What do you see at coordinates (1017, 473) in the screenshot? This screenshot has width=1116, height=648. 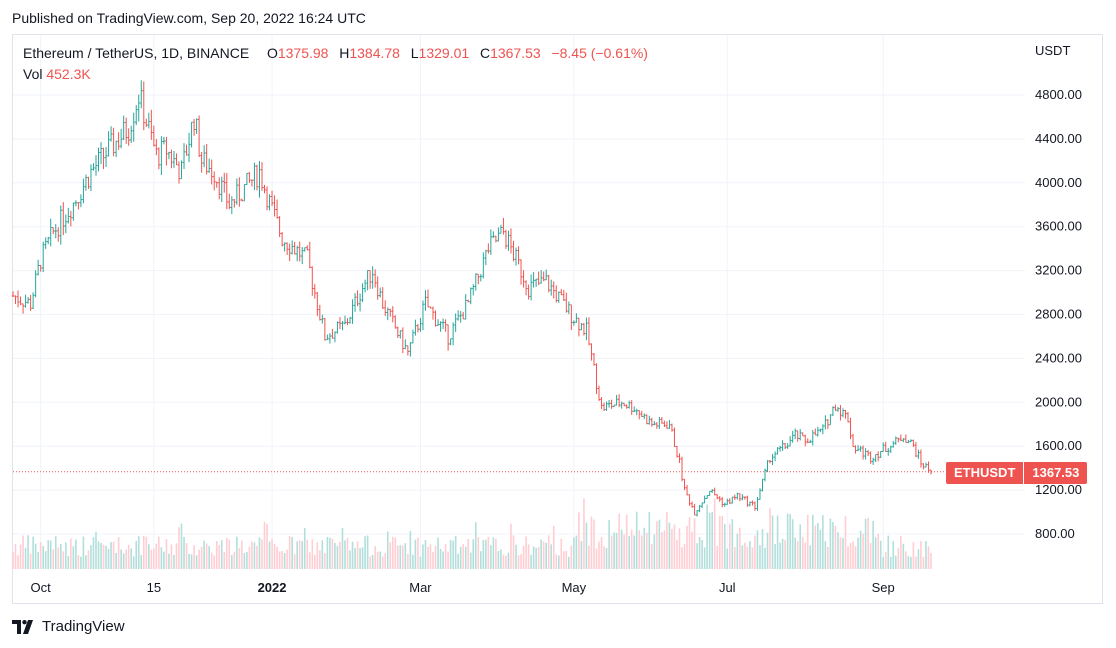 I see `last-price-tag: ETHUSDT 1367.53` at bounding box center [1017, 473].